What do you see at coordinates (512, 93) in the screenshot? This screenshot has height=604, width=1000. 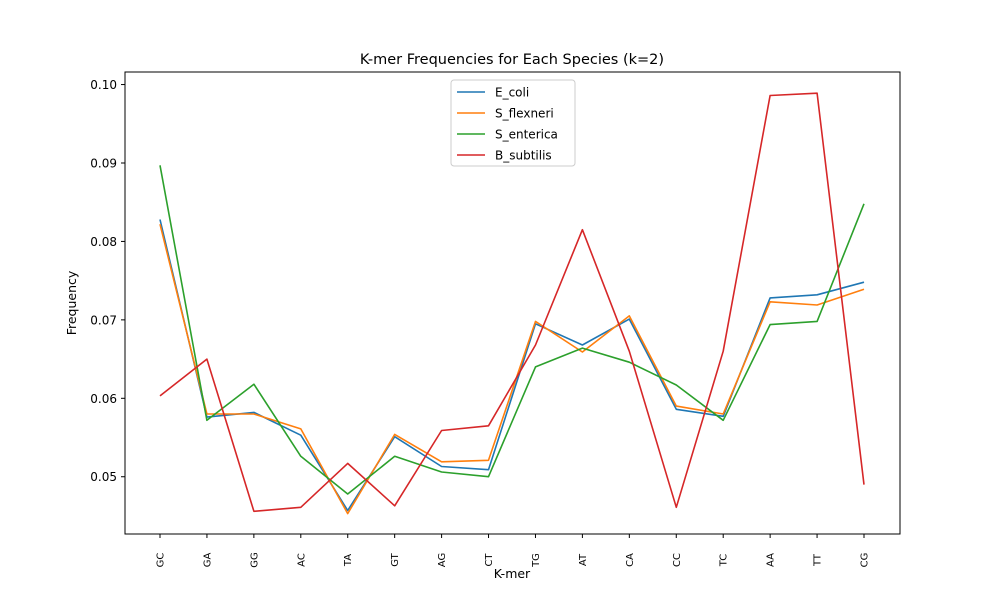 I see `legend-label: E_coli` at bounding box center [512, 93].